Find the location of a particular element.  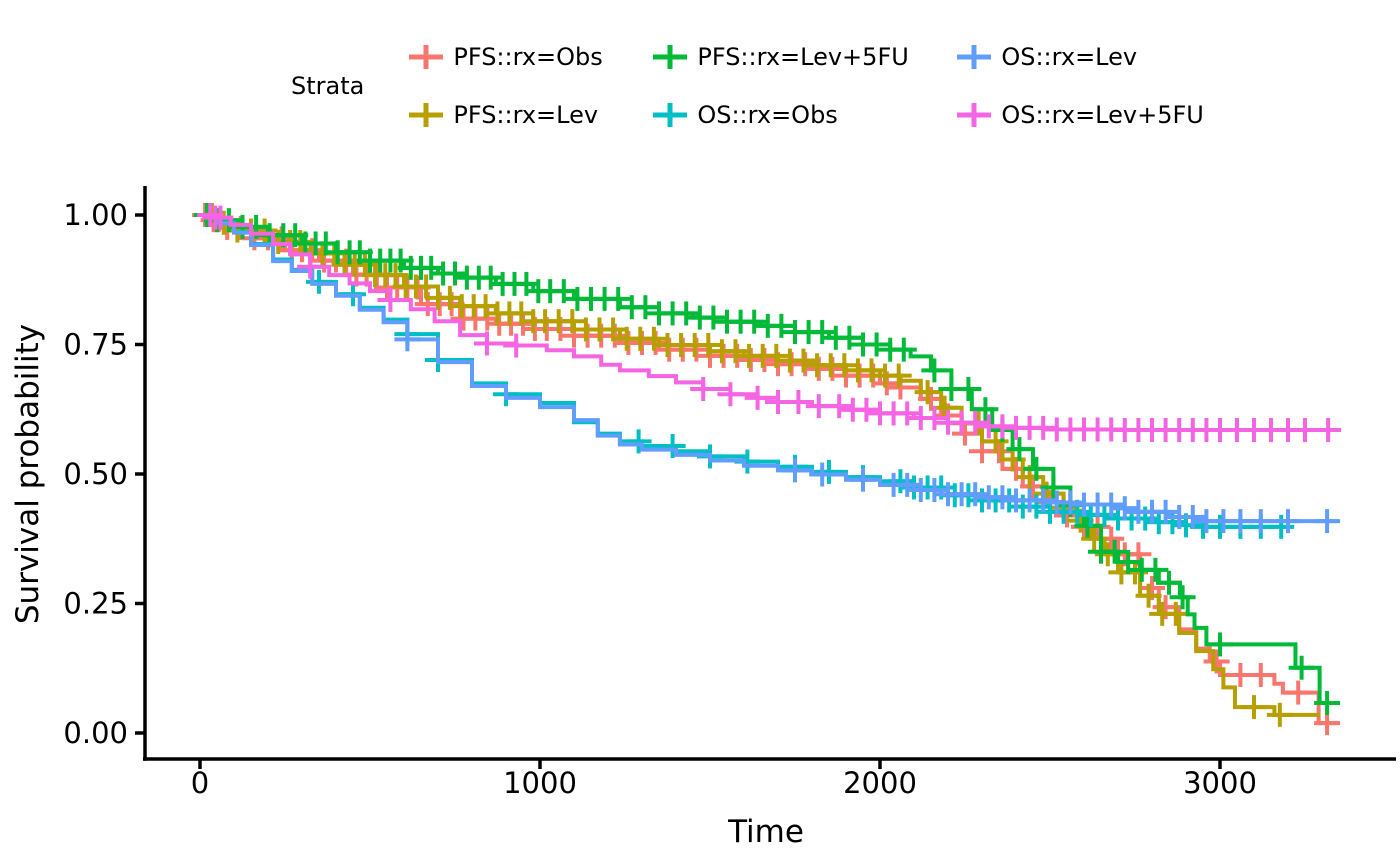

x-axis-title: Time is located at coordinates (765, 832).